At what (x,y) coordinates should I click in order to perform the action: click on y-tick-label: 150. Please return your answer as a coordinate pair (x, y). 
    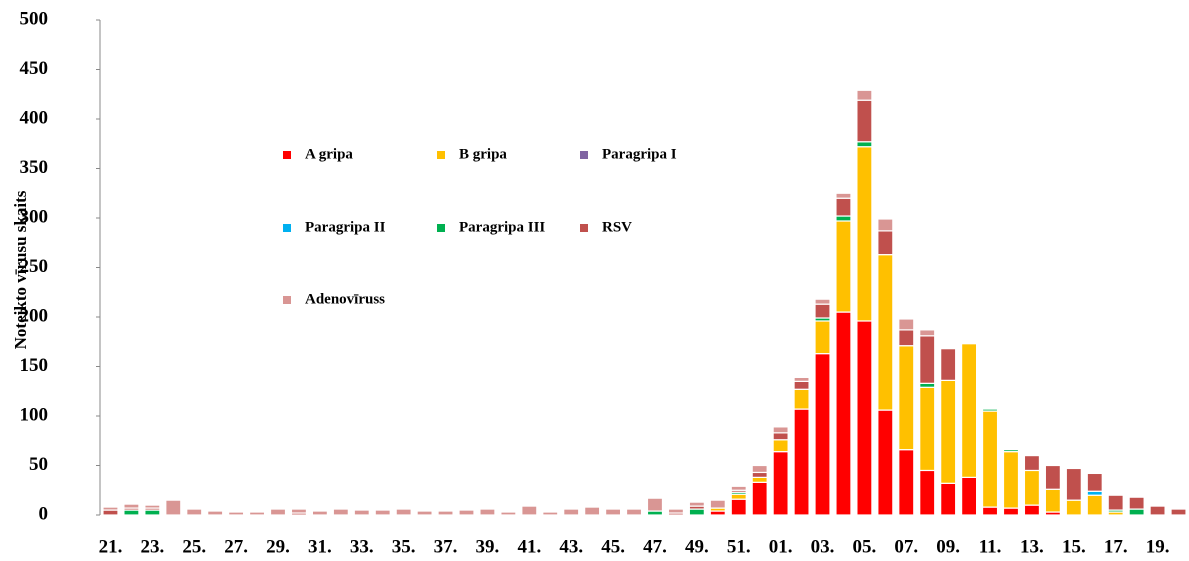
    Looking at the image, I should click on (34, 365).